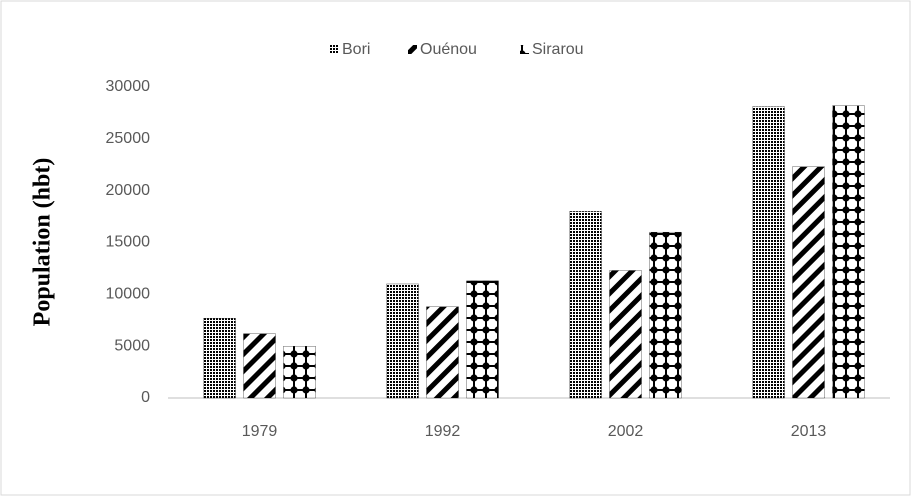 This screenshot has width=912, height=497. Describe the element at coordinates (260, 431) in the screenshot. I see `x-tick-label: 1979` at that location.